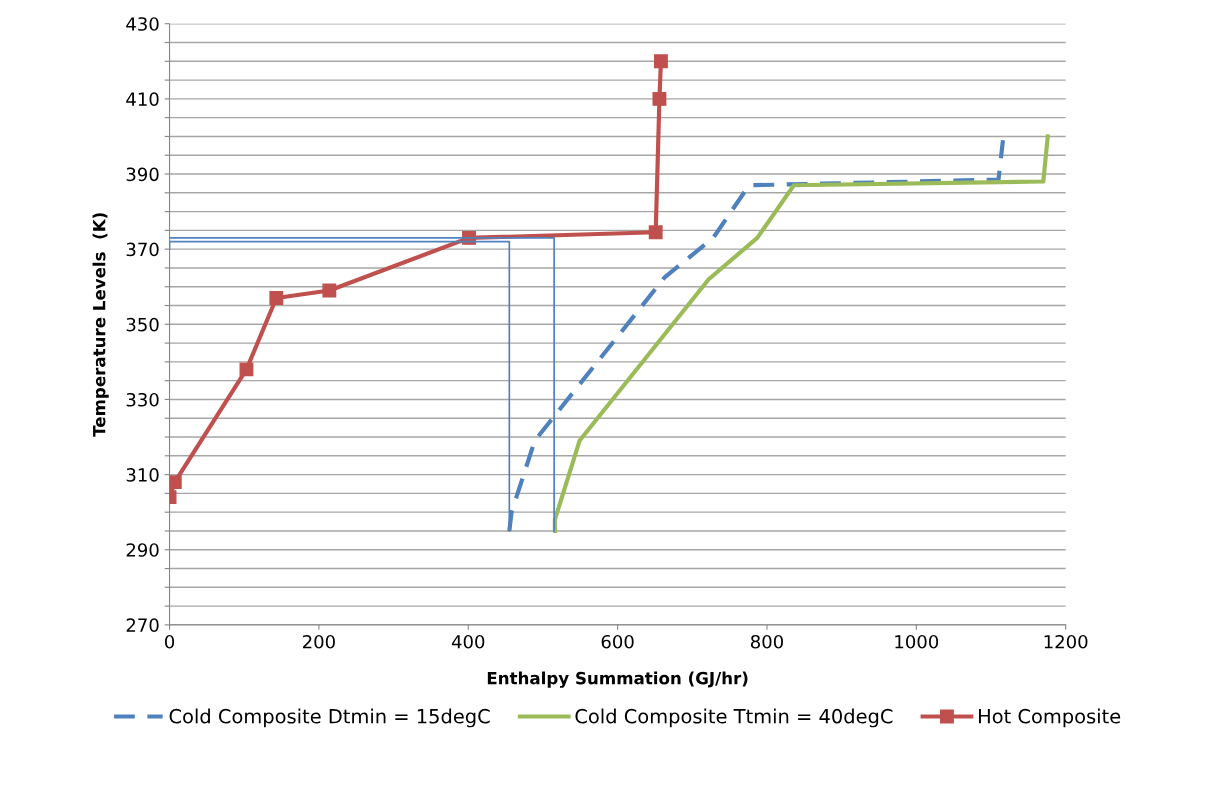 Image resolution: width=1211 pixels, height=791 pixels. I want to click on x-tick-label: 800, so click(766, 641).